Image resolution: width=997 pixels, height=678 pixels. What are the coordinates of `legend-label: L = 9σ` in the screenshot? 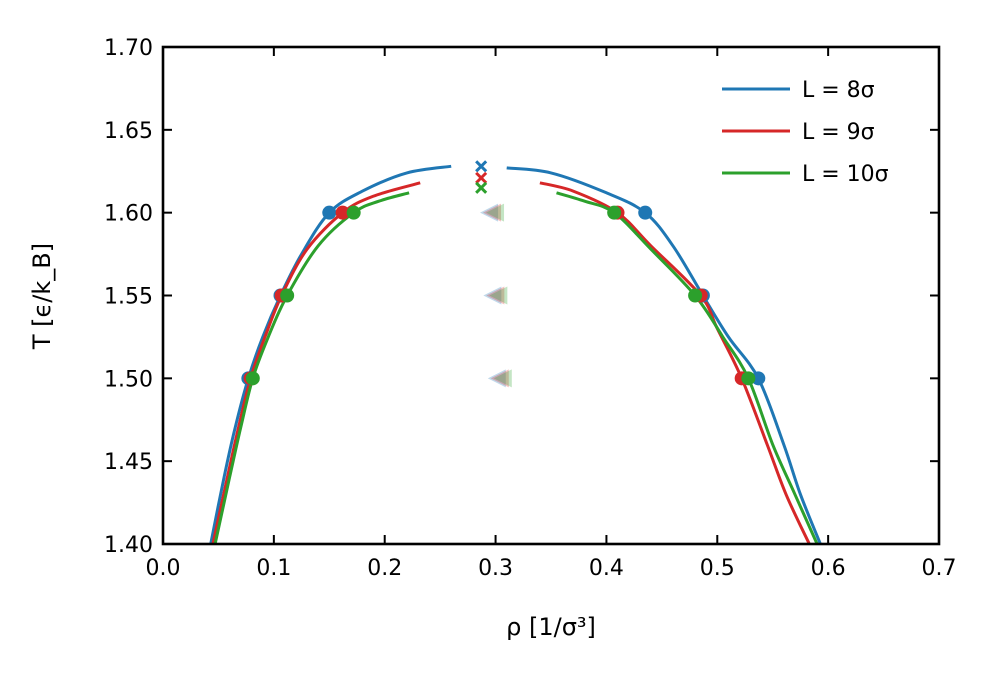 It's located at (838, 132).